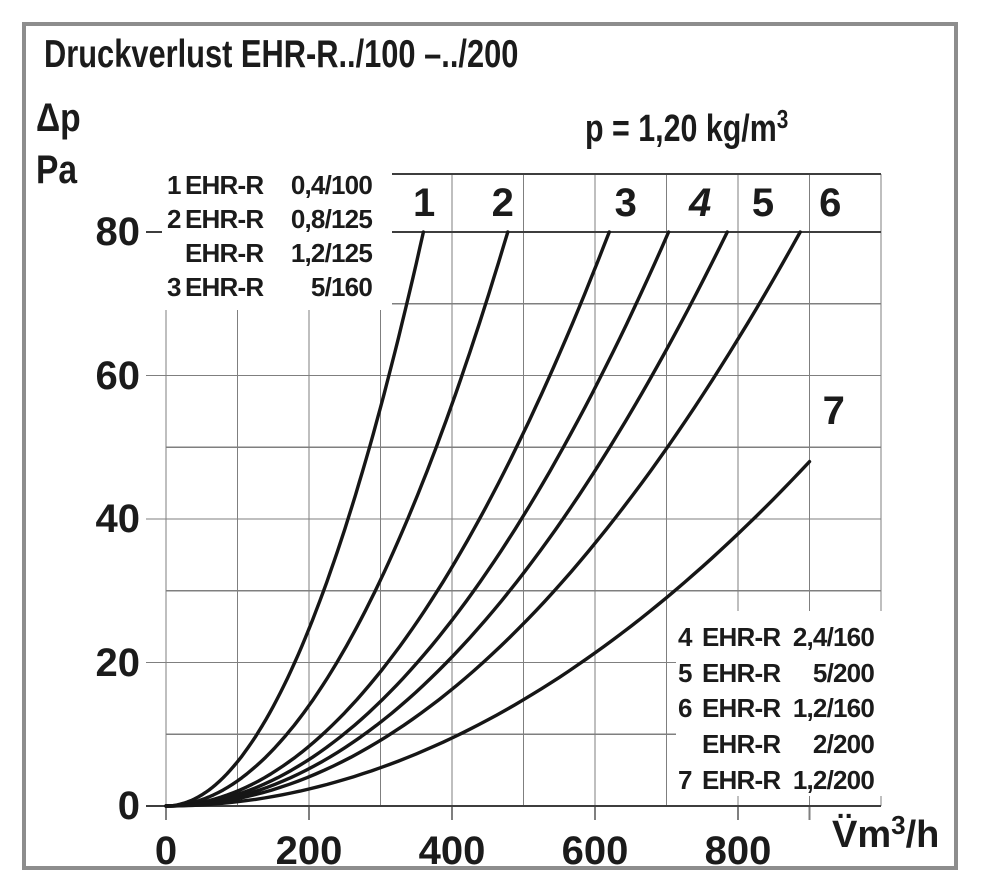 The width and height of the screenshot is (1000, 896). Describe the element at coordinates (833, 637) in the screenshot. I see `legend-row-size: 2,4/160` at that location.